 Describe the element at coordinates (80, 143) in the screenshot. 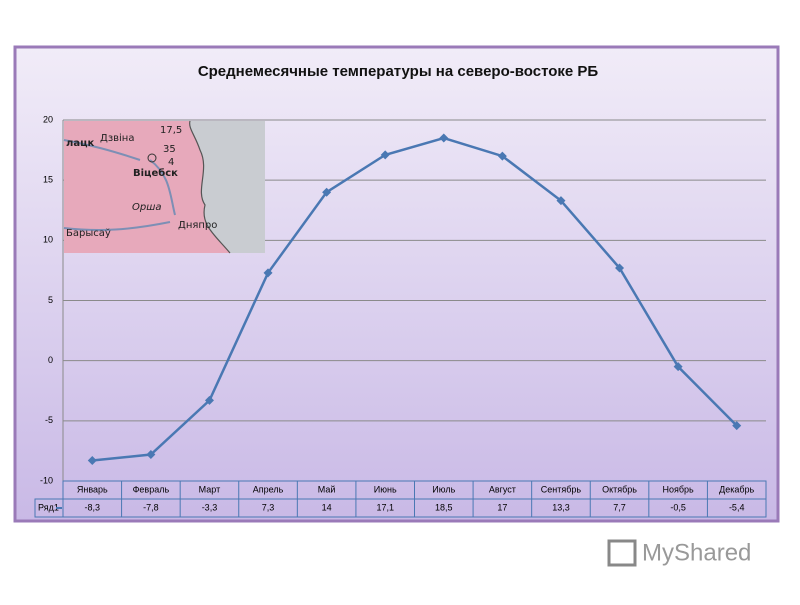

I see `map-label: лацк` at that location.